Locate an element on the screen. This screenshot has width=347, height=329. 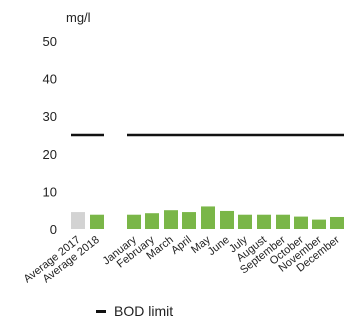
bar-december is located at coordinates (337, 222).